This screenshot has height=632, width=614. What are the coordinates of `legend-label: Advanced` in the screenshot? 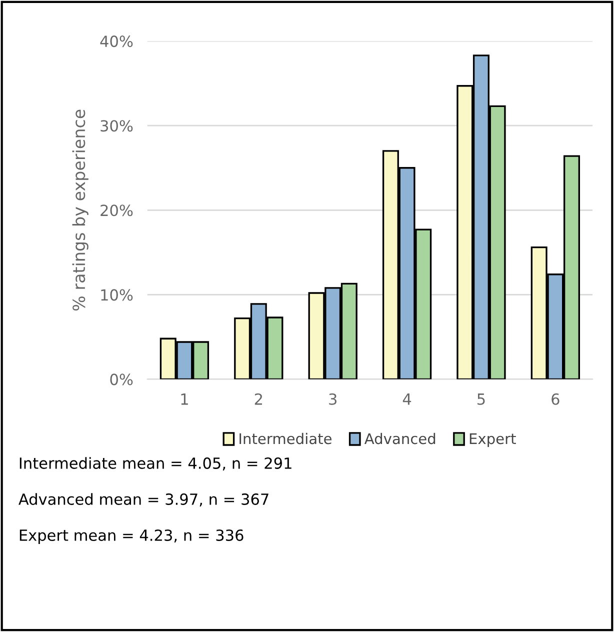 It's located at (400, 438).